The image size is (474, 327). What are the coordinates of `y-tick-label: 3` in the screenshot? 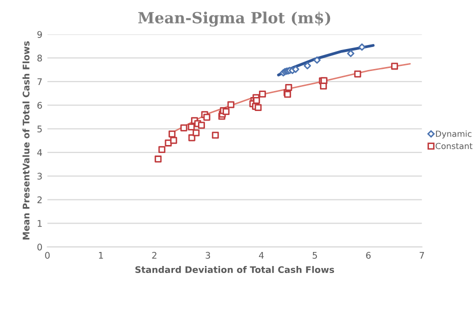 It's located at (39, 176).